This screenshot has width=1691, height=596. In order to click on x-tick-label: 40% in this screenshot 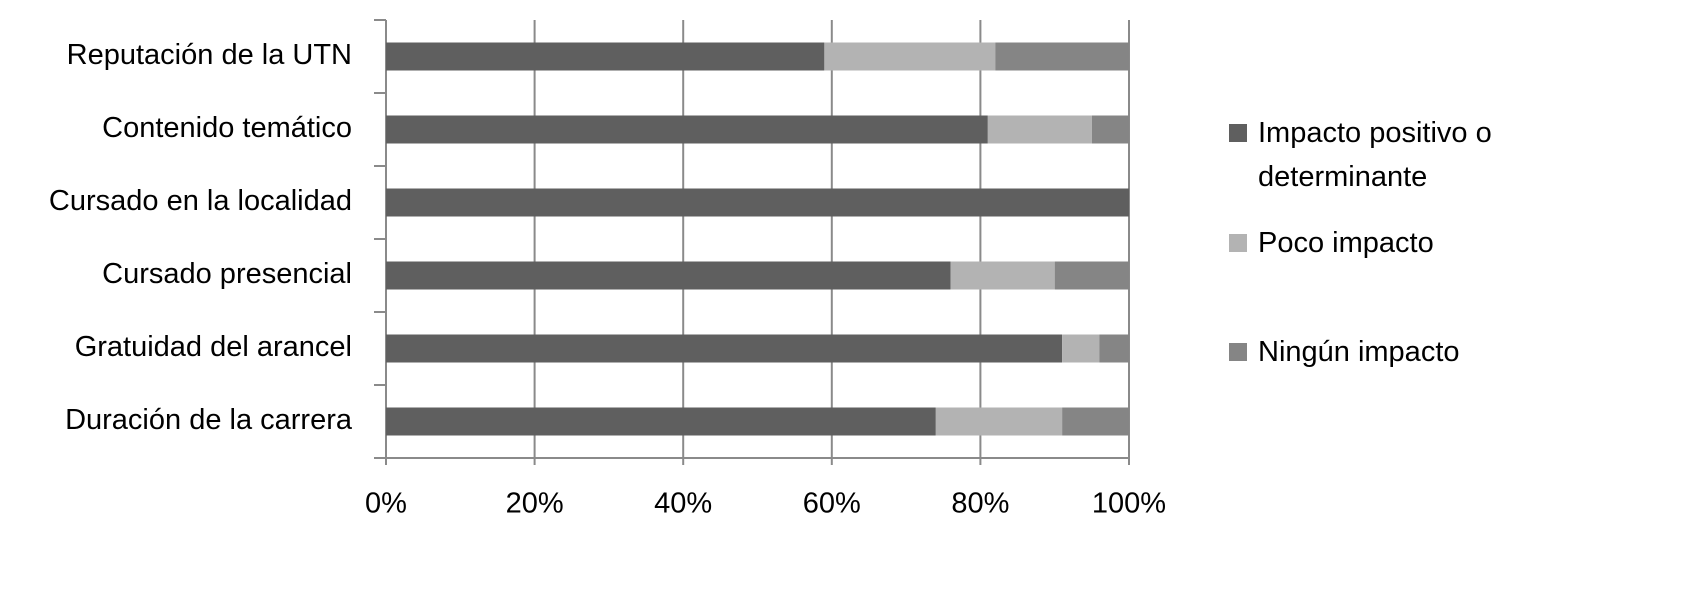, I will do `click(683, 504)`.